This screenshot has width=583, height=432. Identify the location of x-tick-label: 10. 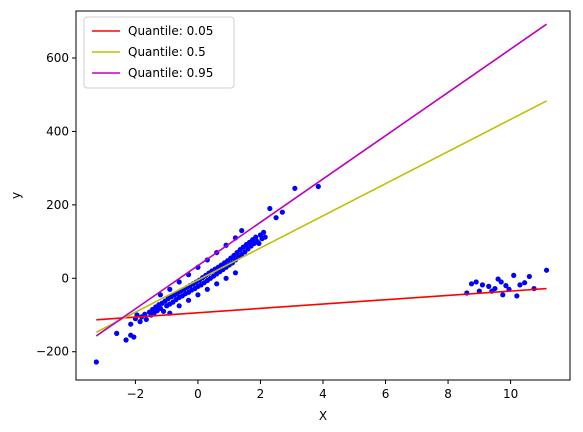
(510, 394).